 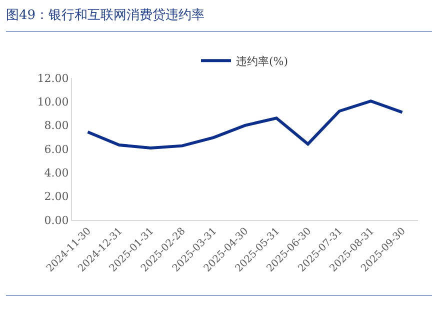 I want to click on y-tick-label: 0.00, so click(x=56, y=220).